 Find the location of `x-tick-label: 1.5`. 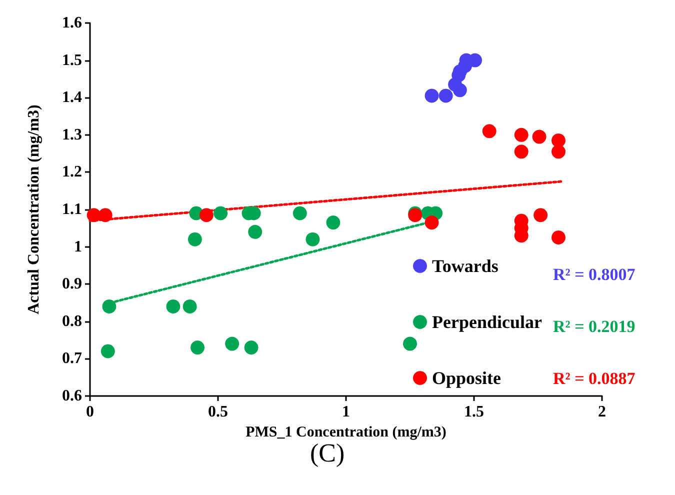

x-tick-label: 1.5 is located at coordinates (474, 412).